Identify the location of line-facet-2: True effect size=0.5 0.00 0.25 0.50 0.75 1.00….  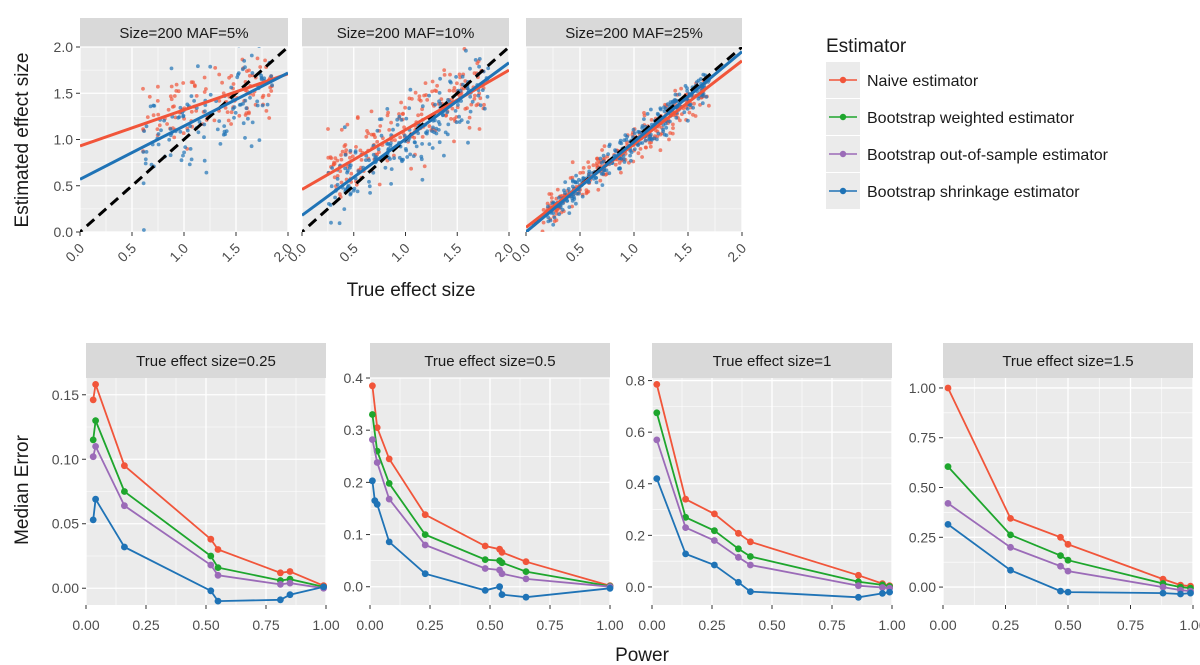
(484, 488).